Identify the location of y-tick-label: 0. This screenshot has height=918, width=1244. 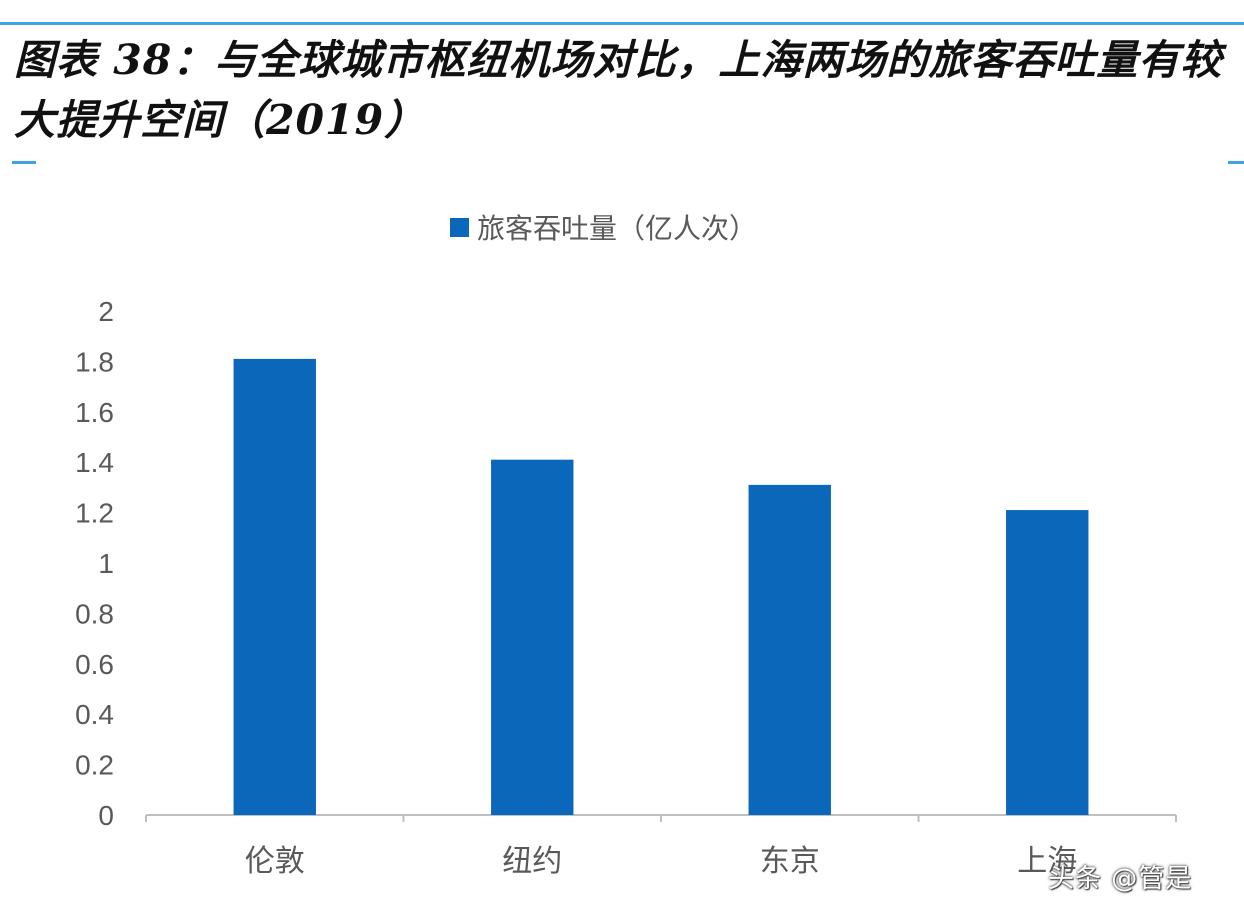
(106, 815).